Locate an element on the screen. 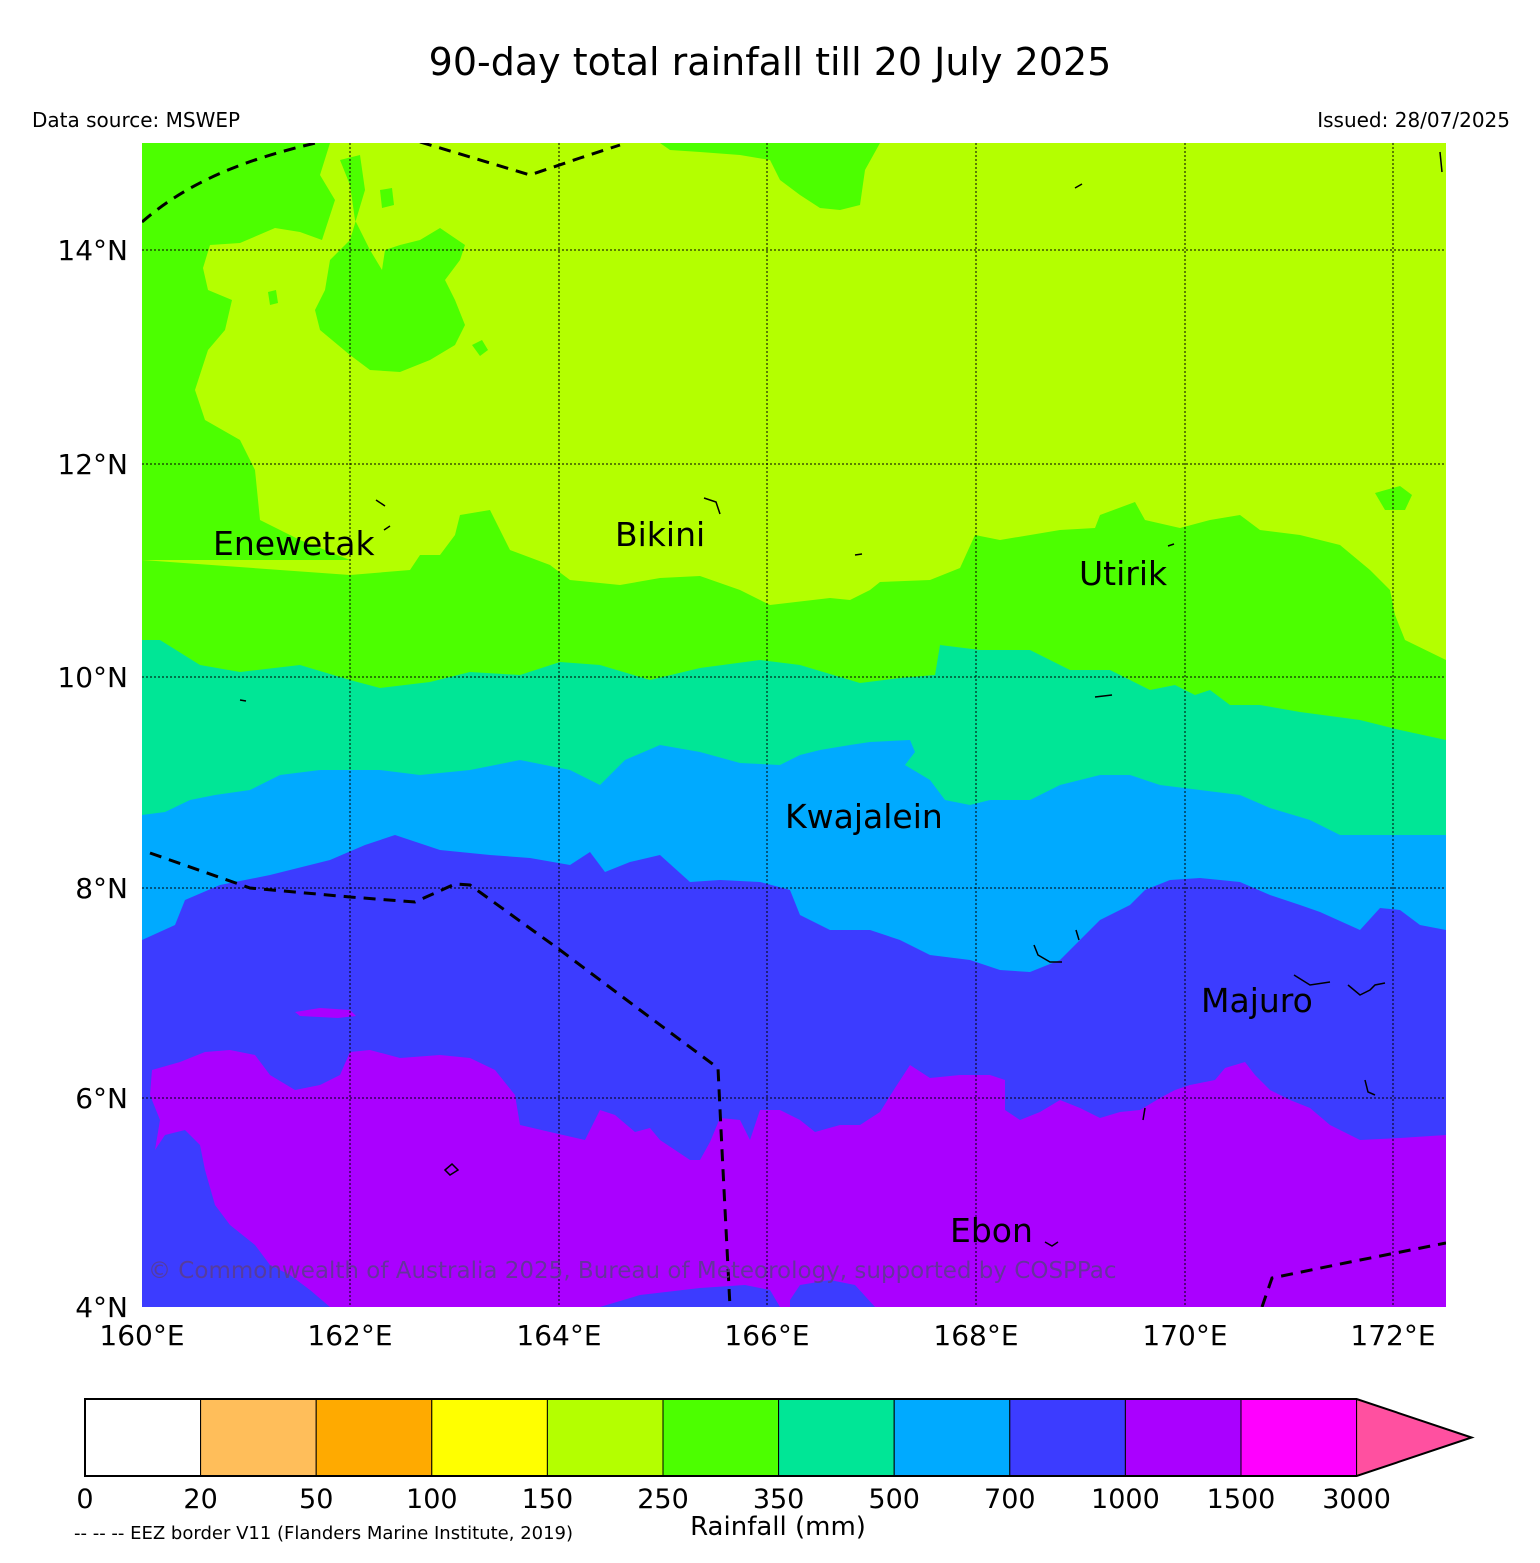 The image size is (1540, 1563). band-1000-1500-blob is located at coordinates (325, 1013).